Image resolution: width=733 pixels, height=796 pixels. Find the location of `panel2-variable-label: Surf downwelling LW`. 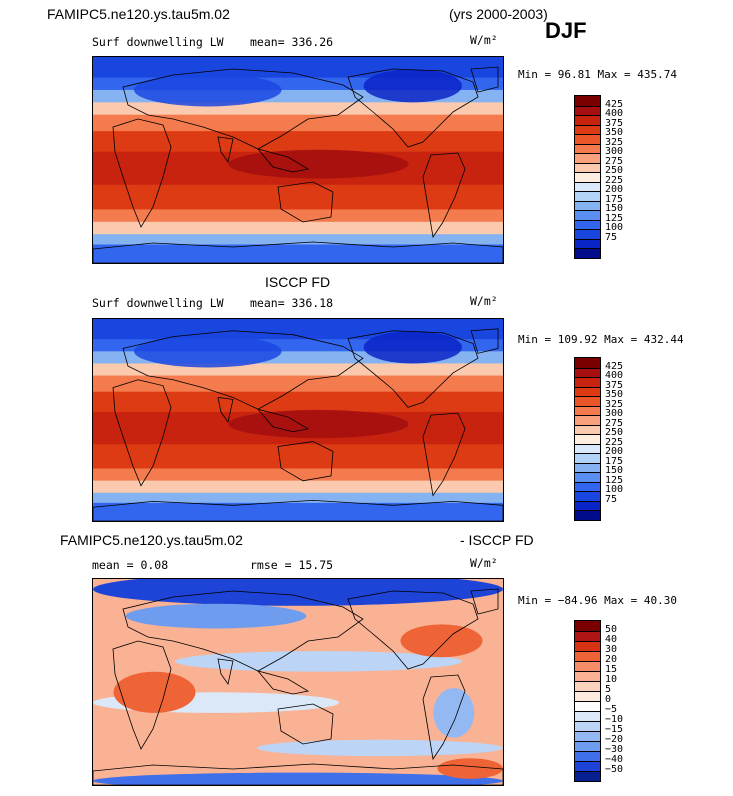

panel2-variable-label: Surf downwelling LW is located at coordinates (158, 303).